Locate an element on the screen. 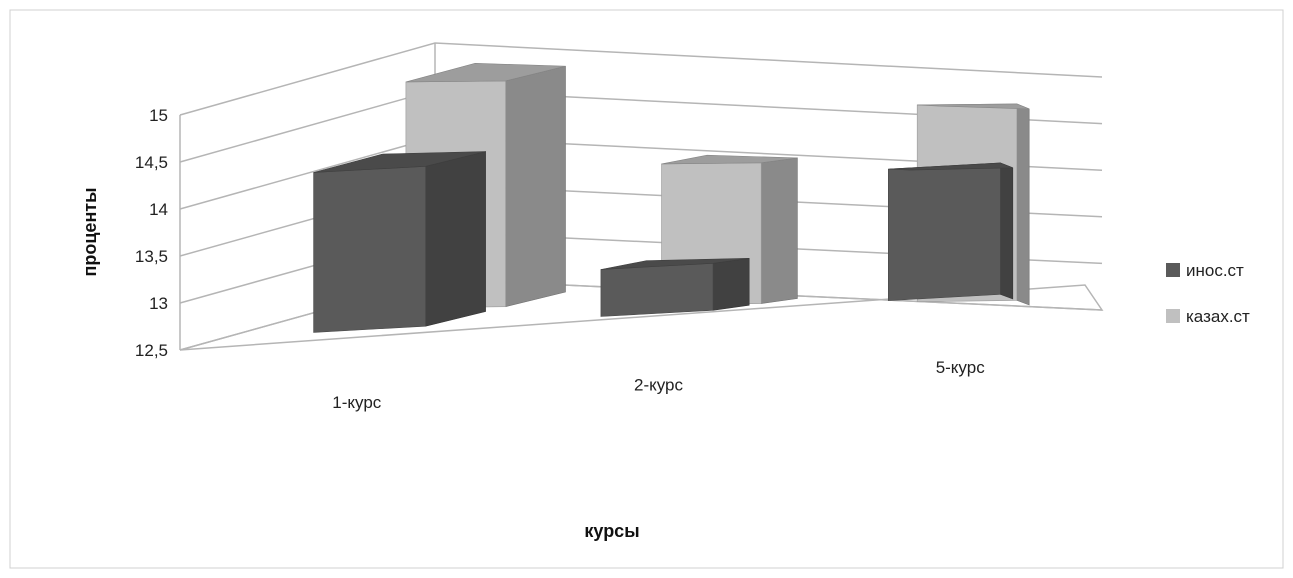 This screenshot has height=578, width=1293. y-axis-title: проценты is located at coordinates (90, 232).